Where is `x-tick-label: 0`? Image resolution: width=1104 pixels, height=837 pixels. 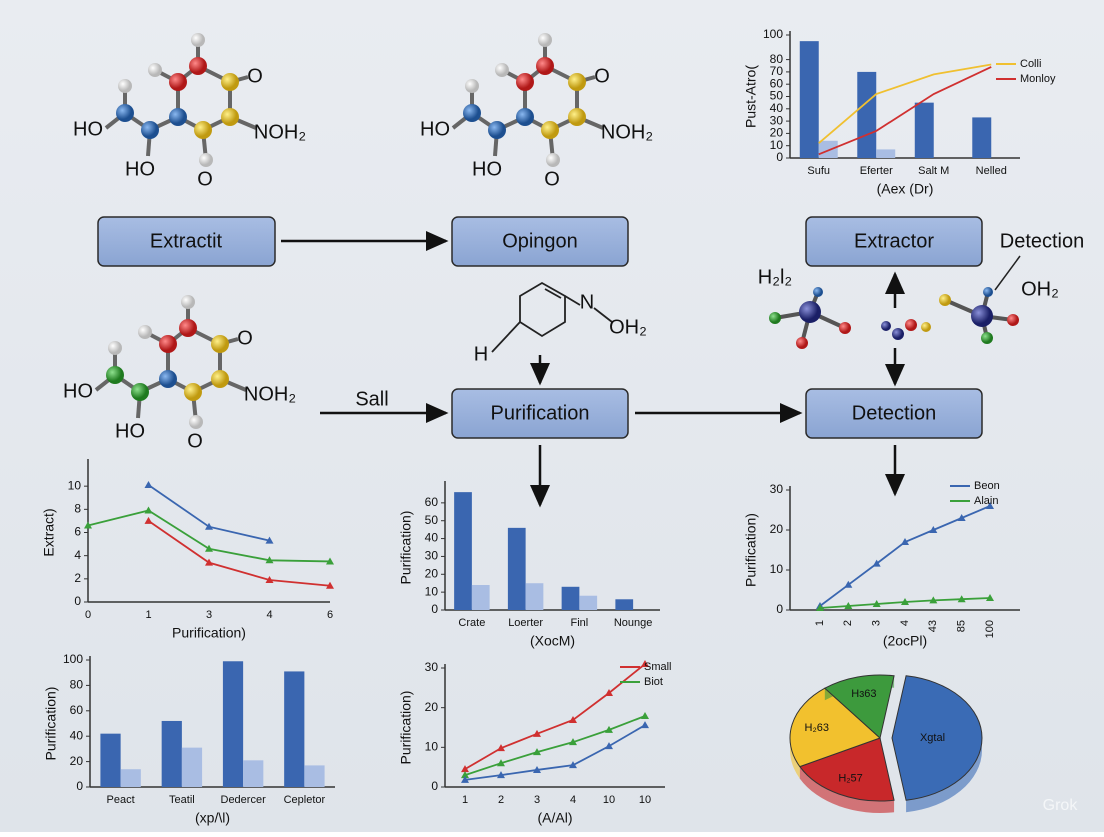 x-tick-label: 0 is located at coordinates (88, 615).